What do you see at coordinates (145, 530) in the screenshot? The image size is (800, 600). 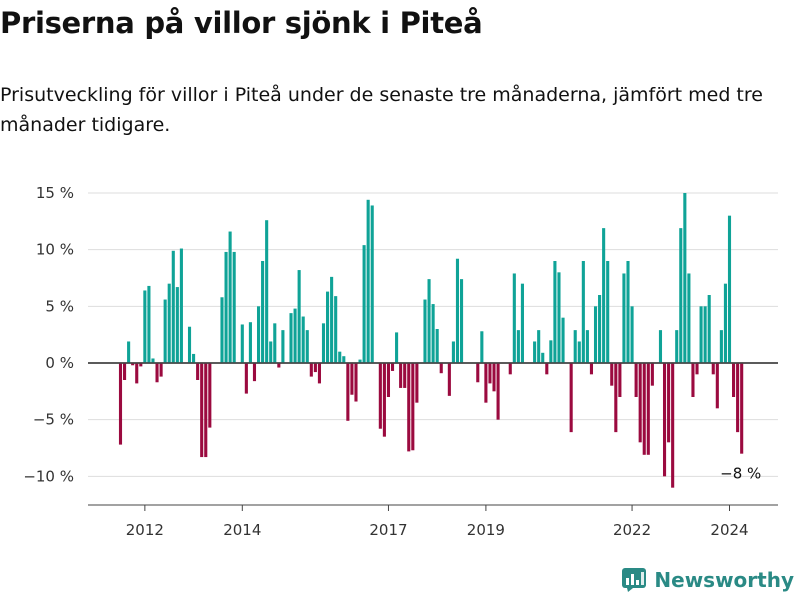 I see `x-tick-label: 2012` at bounding box center [145, 530].